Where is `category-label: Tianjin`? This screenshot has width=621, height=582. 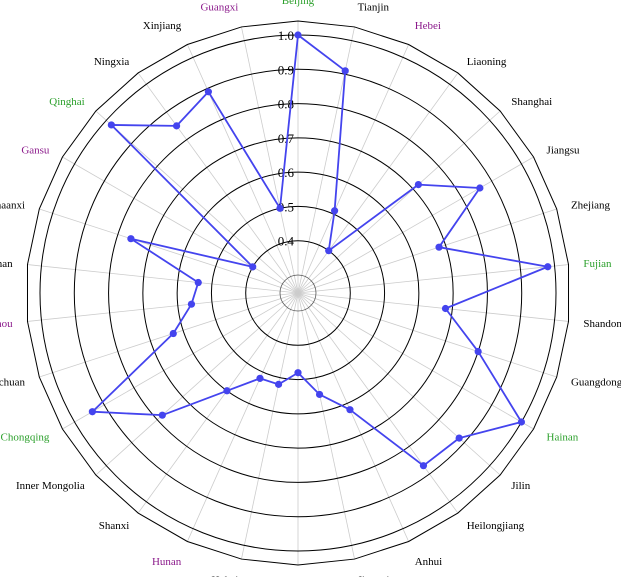 category-label: Tianjin is located at coordinates (374, 7).